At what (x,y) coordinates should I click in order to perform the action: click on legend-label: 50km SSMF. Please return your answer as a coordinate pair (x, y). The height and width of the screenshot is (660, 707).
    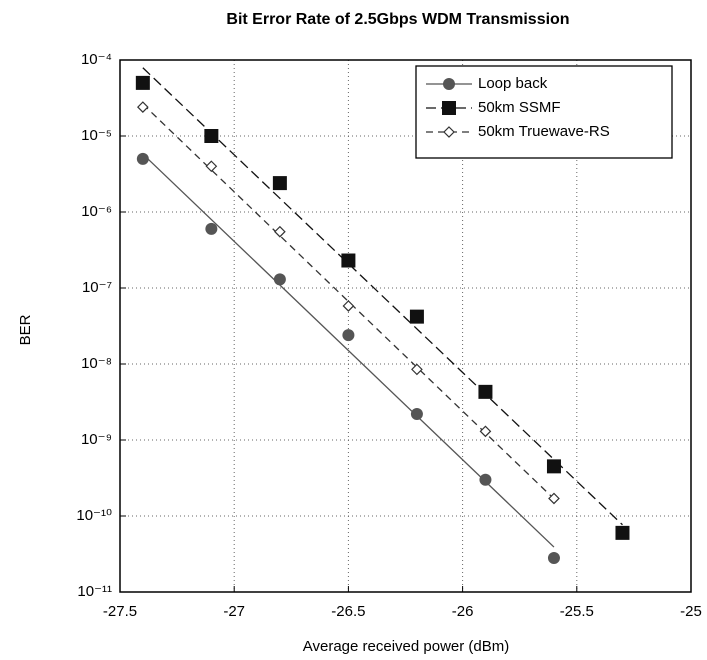
    Looking at the image, I should click on (519, 107).